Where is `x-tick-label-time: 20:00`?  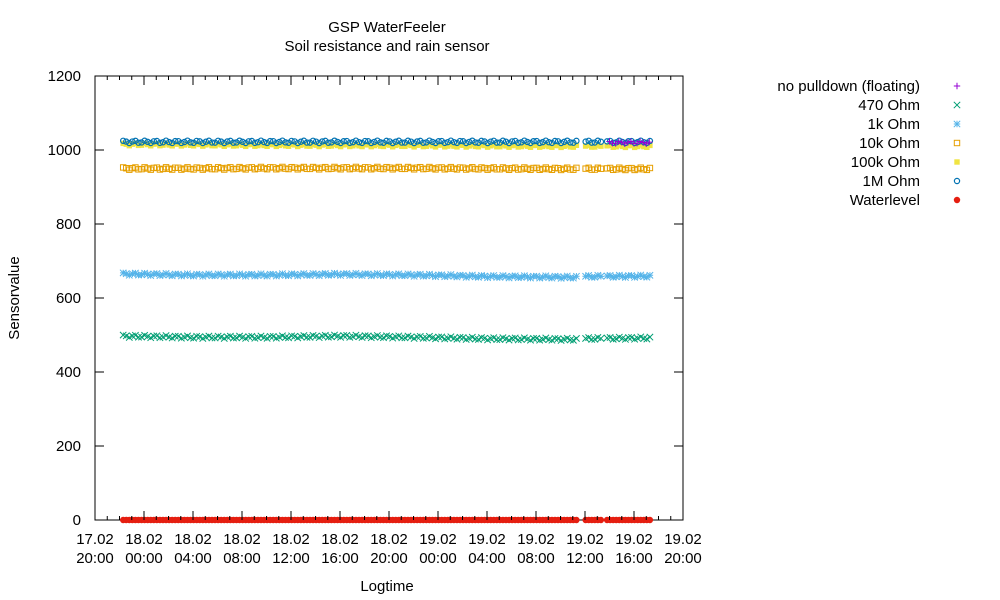 x-tick-label-time: 20:00 is located at coordinates (389, 558).